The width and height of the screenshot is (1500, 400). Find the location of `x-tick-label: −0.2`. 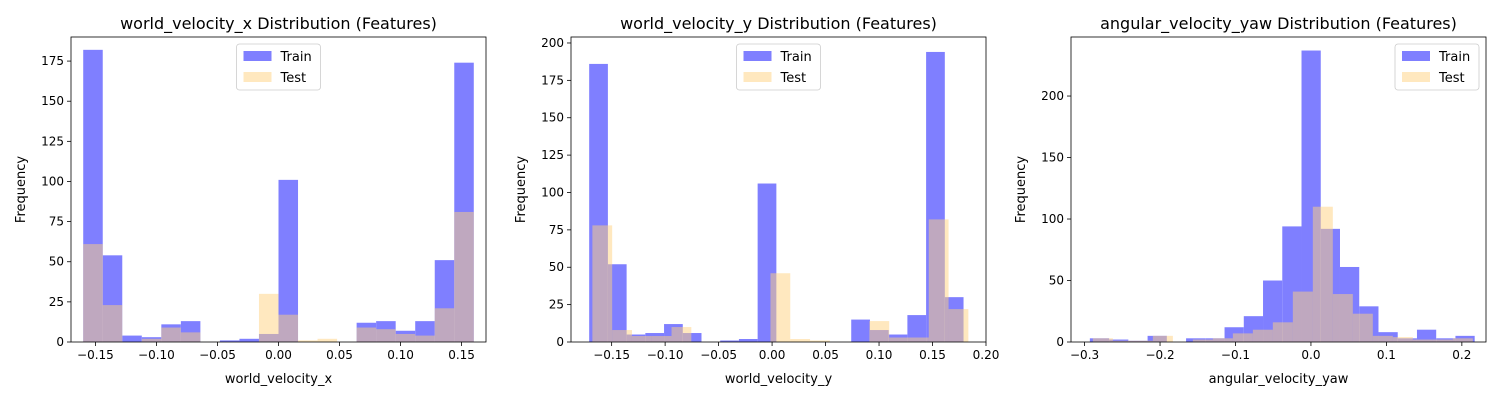

x-tick-label: −0.2 is located at coordinates (1159, 355).